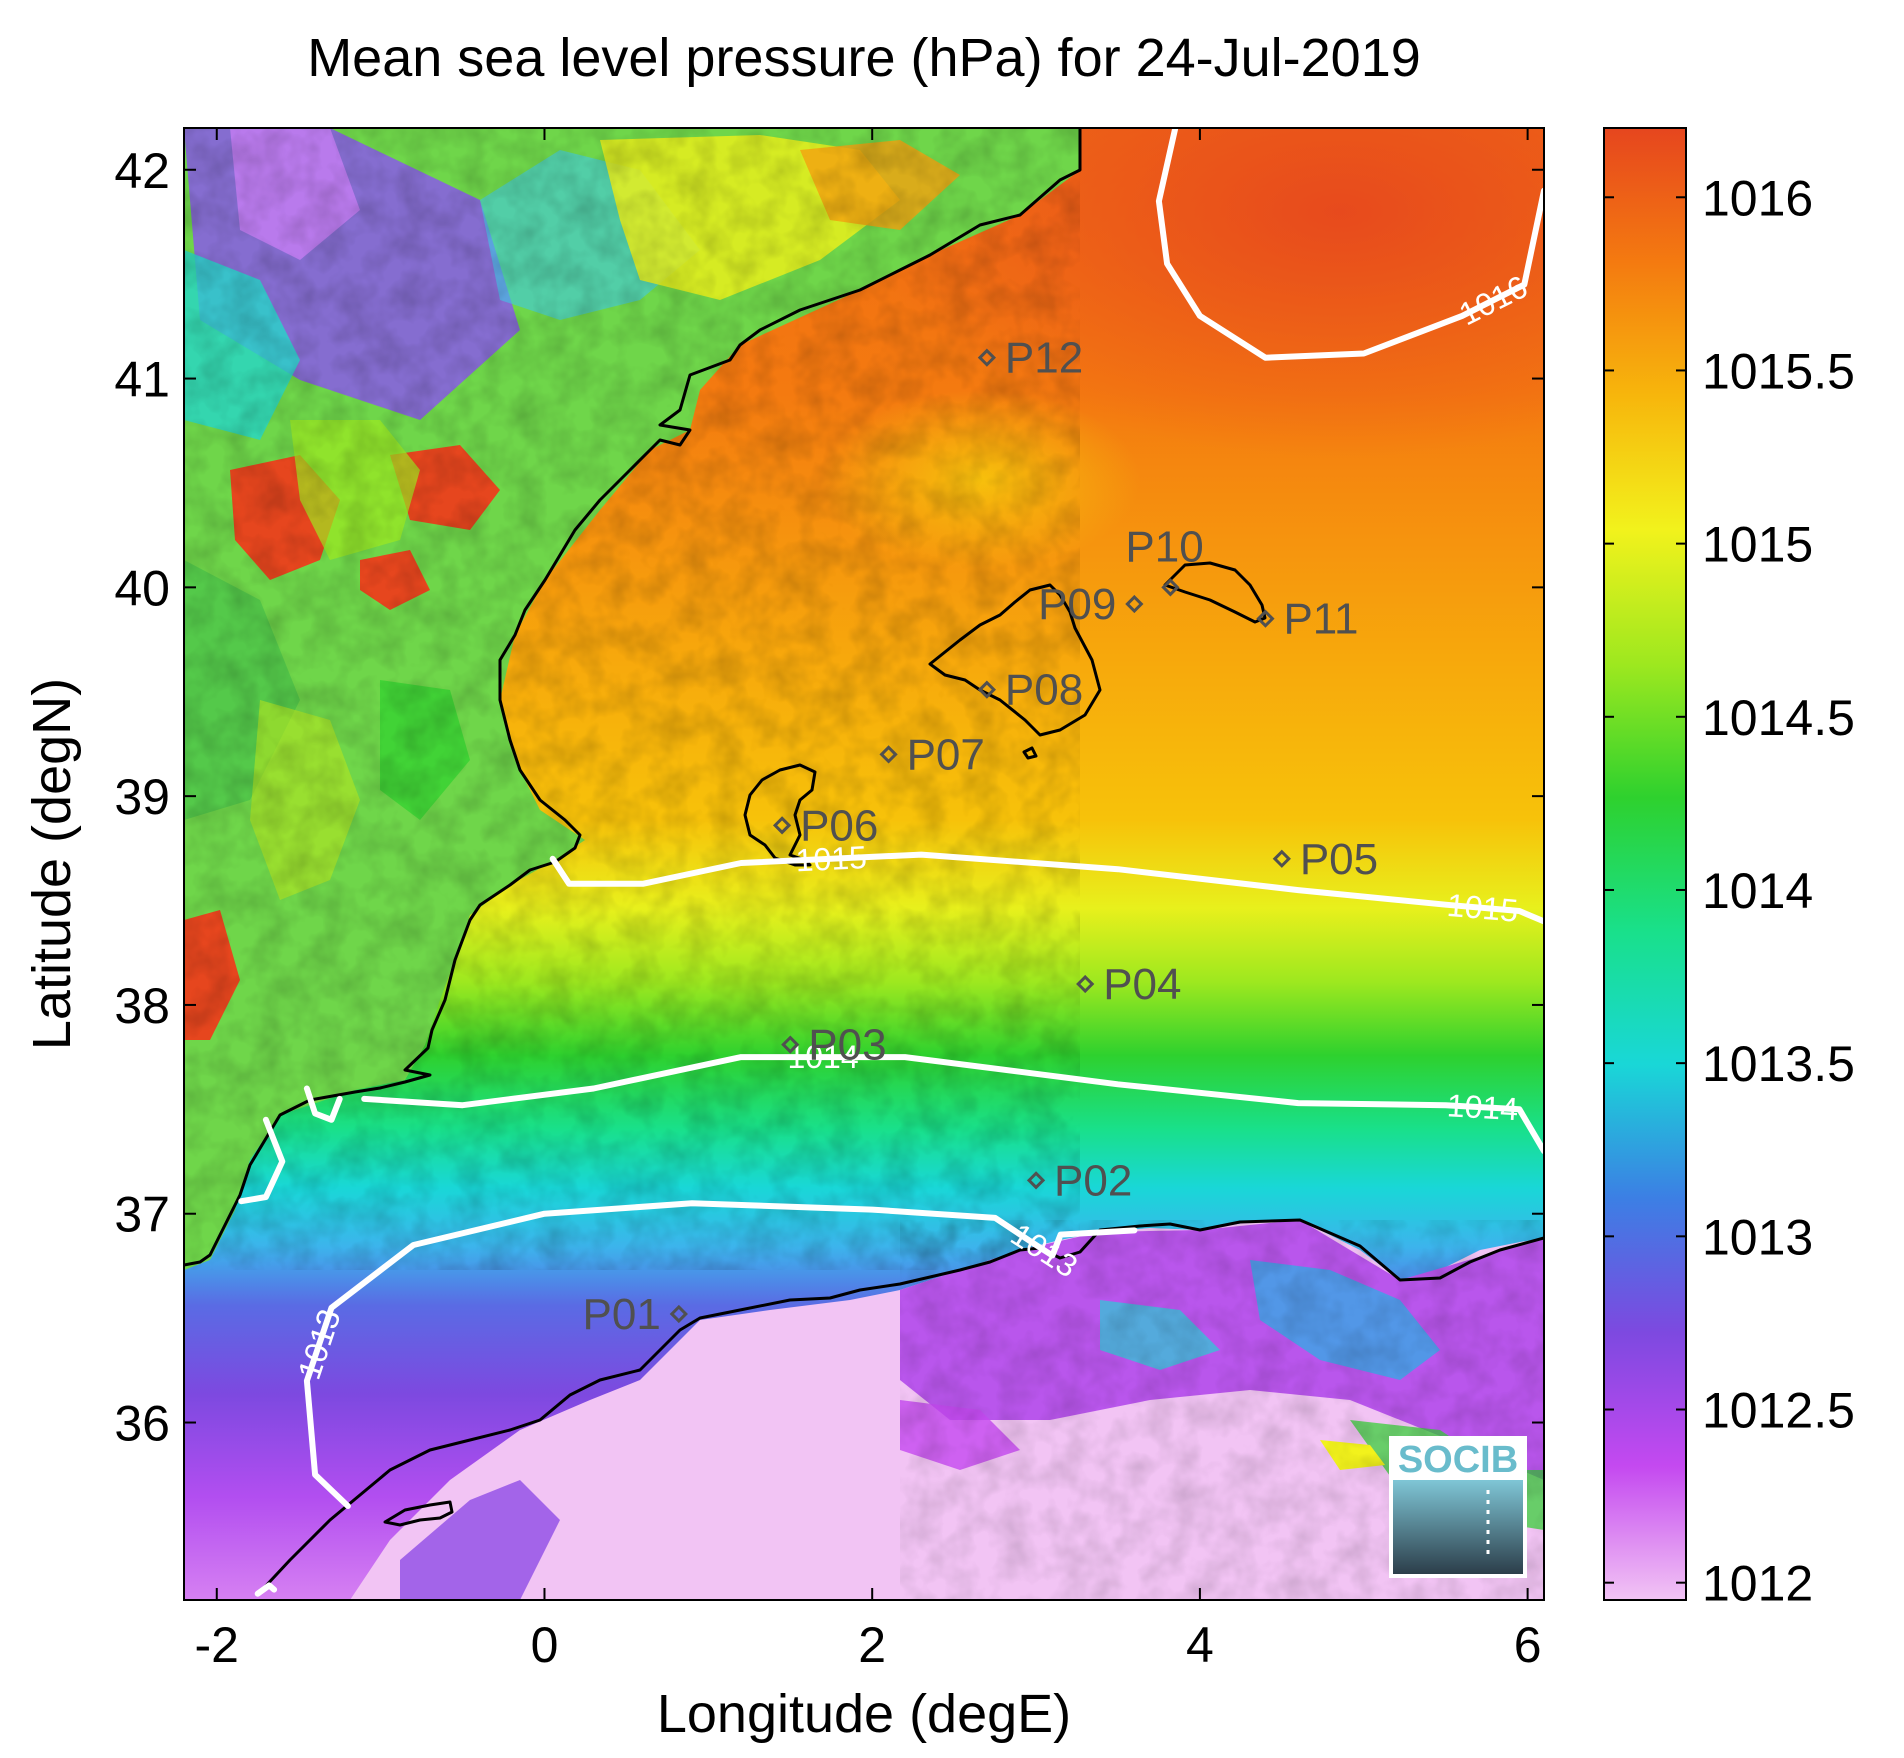  I want to click on colorbar-tick-label: 1012, so click(1757, 1584).